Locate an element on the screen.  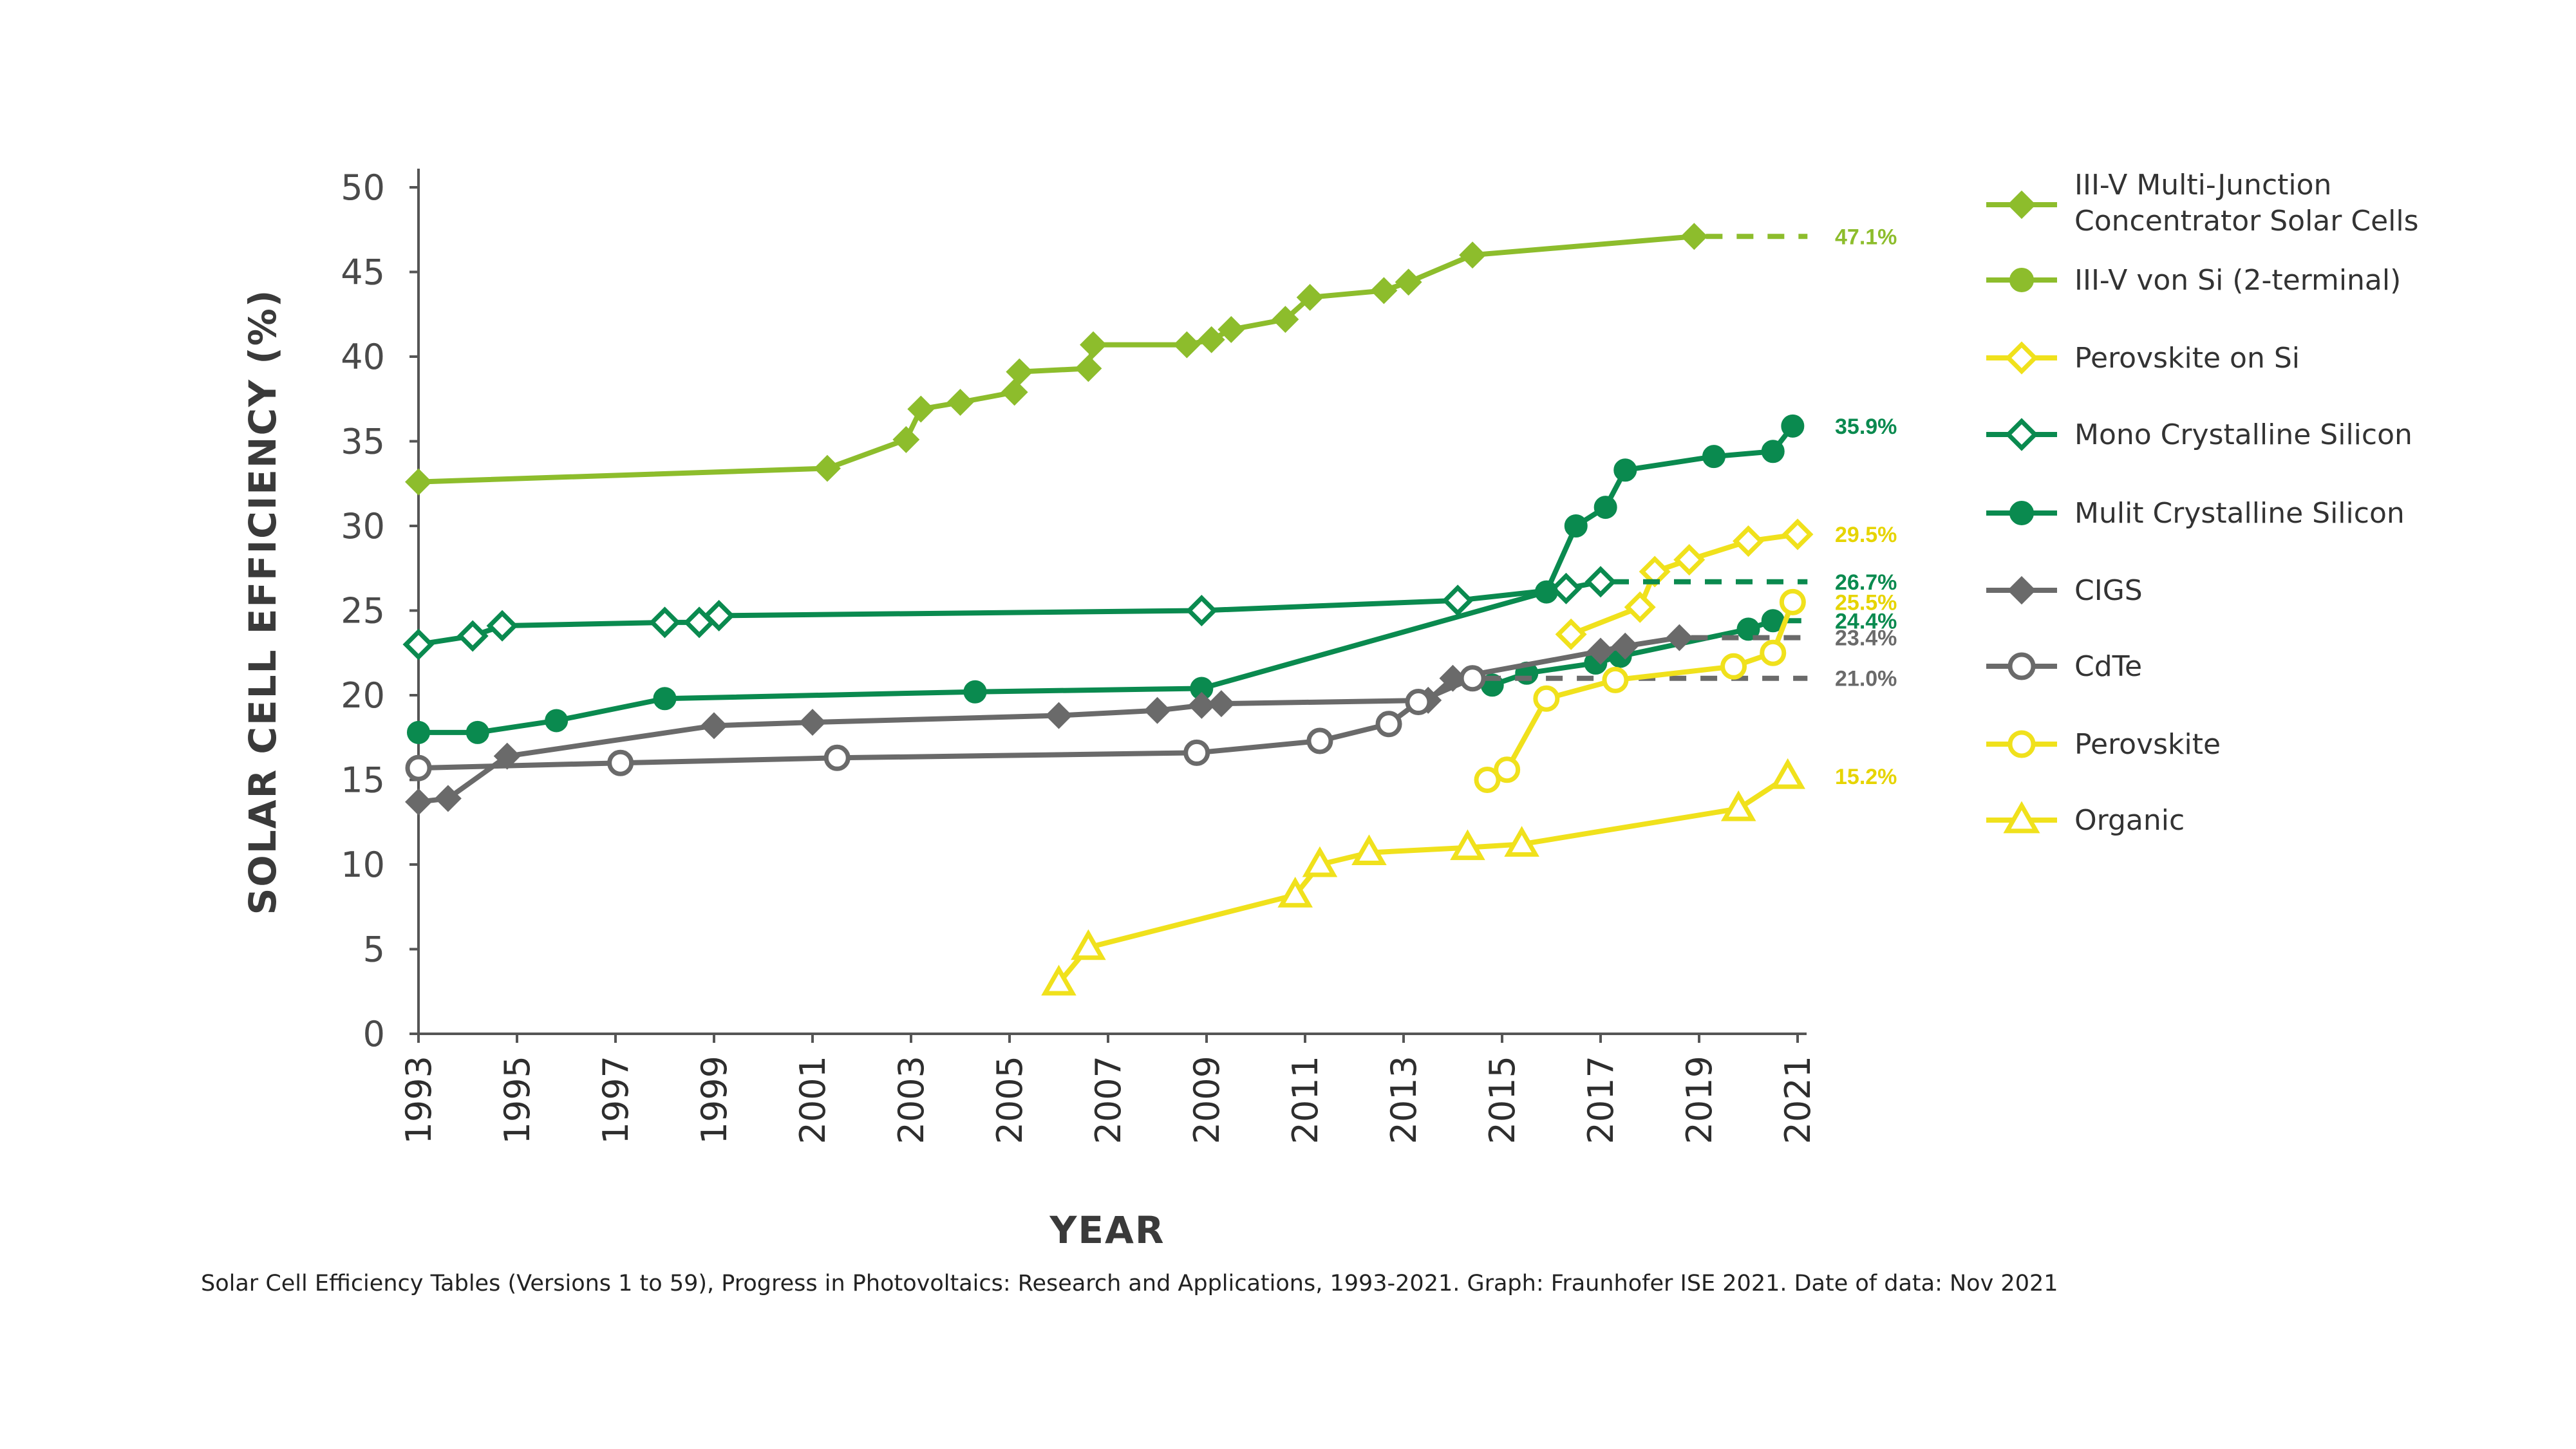
legend-item: Mulit Crystalline Silicon is located at coordinates (2195, 513).